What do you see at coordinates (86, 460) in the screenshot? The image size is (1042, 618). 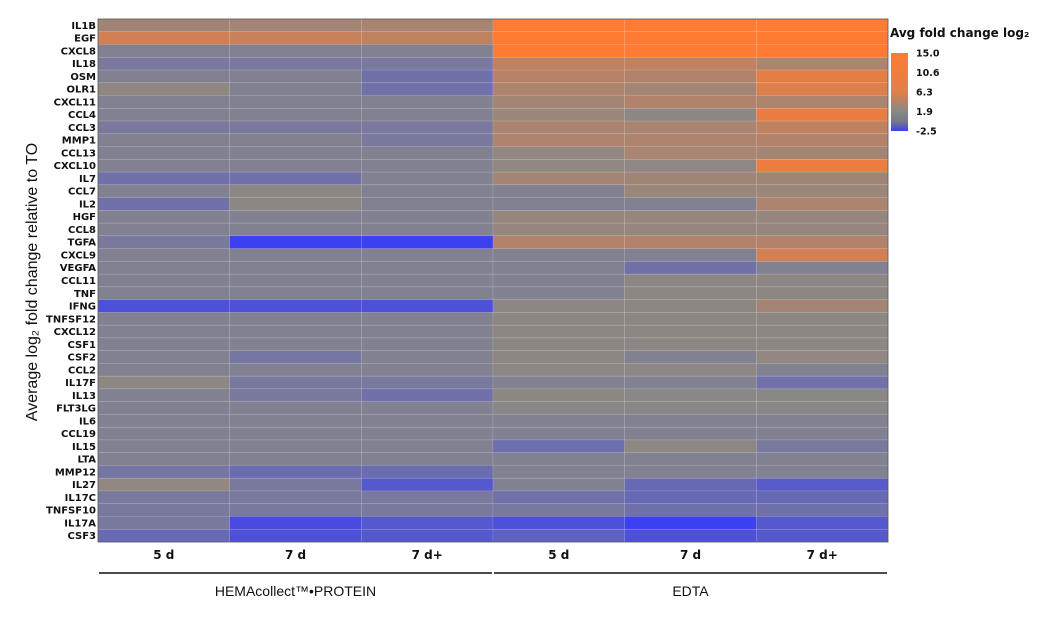 I see `row-label: LTA` at bounding box center [86, 460].